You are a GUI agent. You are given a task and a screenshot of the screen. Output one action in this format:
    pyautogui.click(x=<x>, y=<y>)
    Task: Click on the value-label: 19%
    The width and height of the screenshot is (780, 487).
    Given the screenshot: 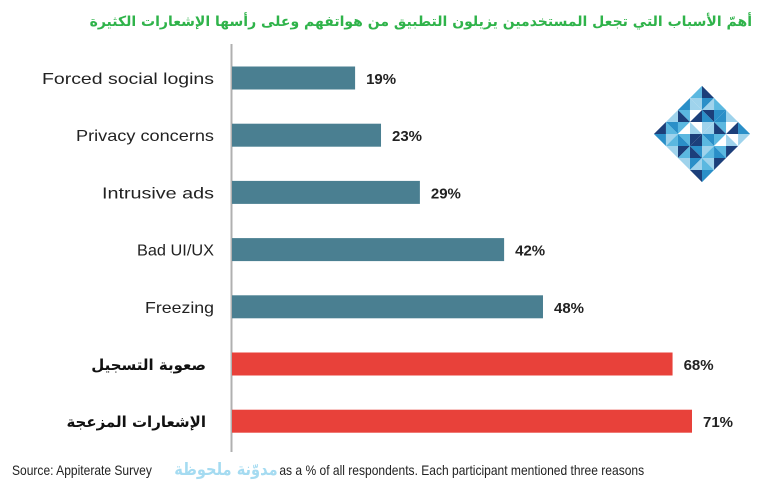 What is the action you would take?
    pyautogui.click(x=381, y=79)
    